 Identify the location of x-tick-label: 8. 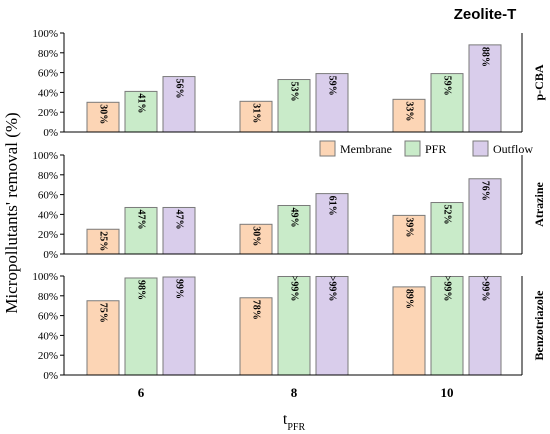
(294, 392).